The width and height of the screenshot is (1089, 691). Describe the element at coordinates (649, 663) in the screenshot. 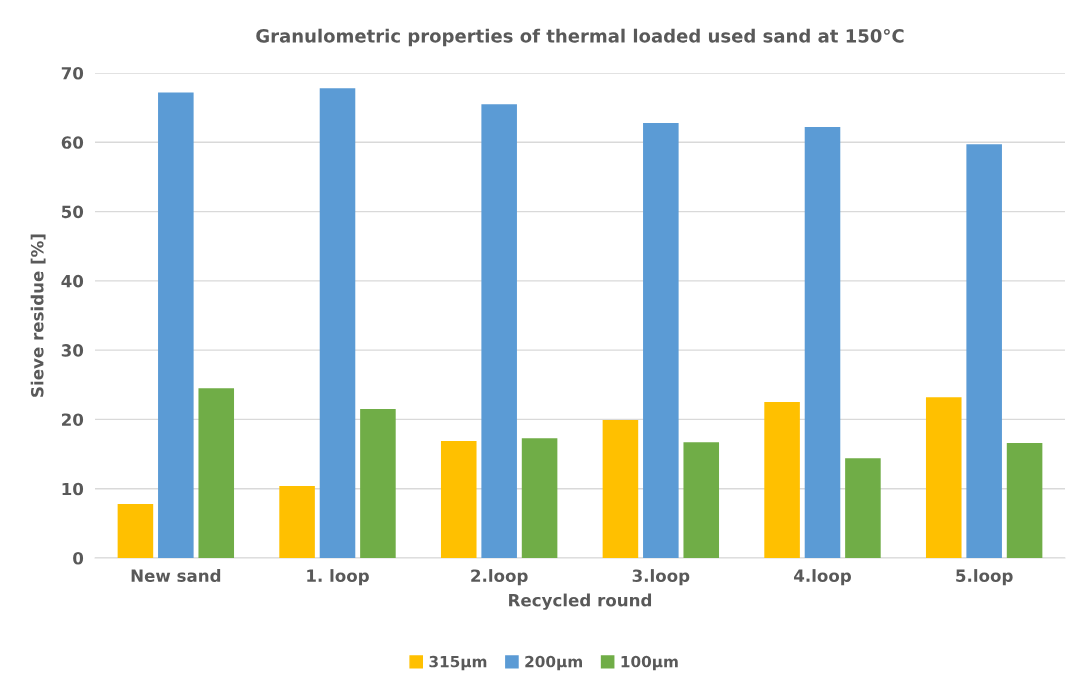

I see `legend-label: 100µm` at that location.